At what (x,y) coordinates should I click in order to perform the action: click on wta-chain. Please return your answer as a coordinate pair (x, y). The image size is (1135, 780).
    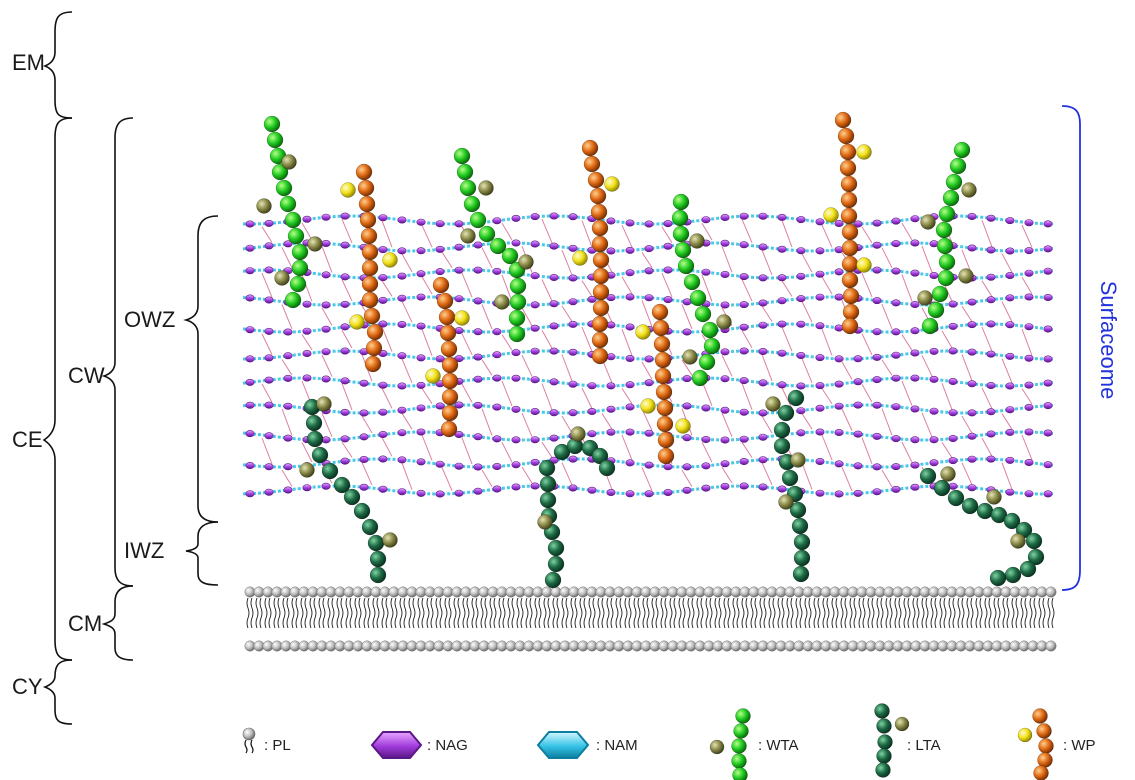
    Looking at the image, I should click on (289, 212).